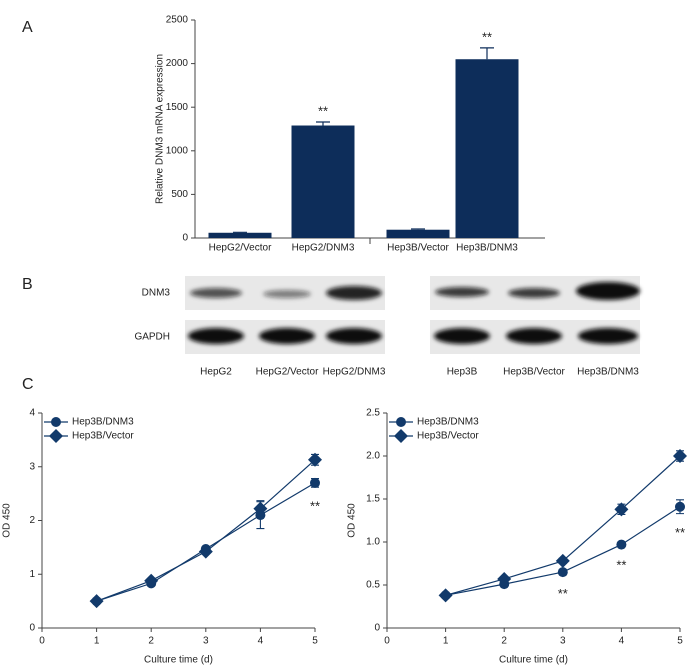 The image size is (696, 672). I want to click on y-tick-label: 2000, so click(177, 63).